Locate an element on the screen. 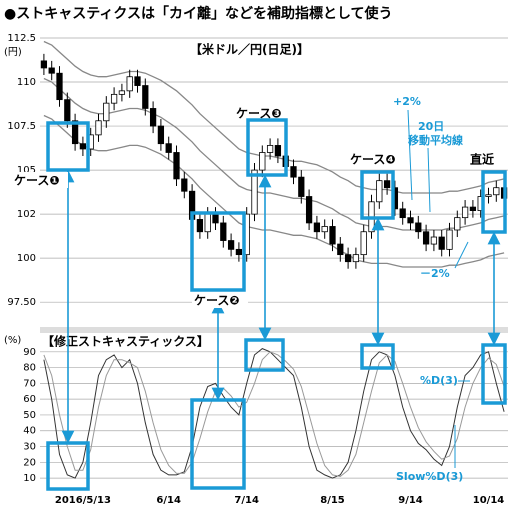 This screenshot has height=515, width=523. y-tick-label: 60 is located at coordinates (29, 399).